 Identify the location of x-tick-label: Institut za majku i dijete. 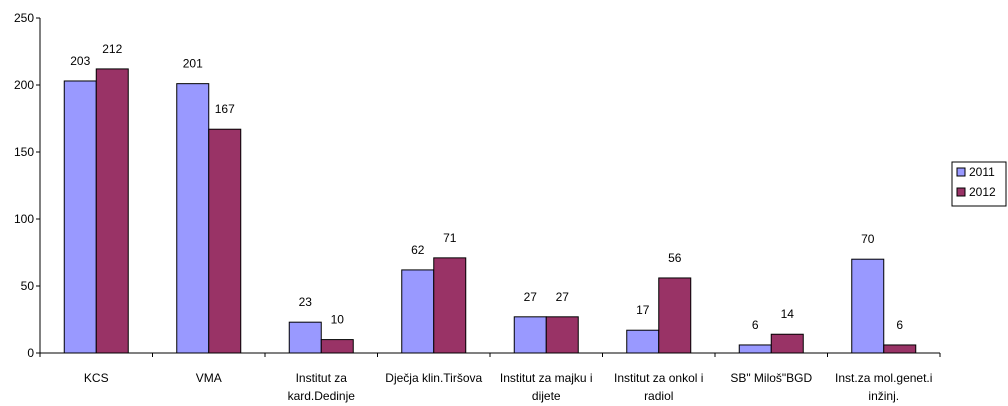
(546, 387).